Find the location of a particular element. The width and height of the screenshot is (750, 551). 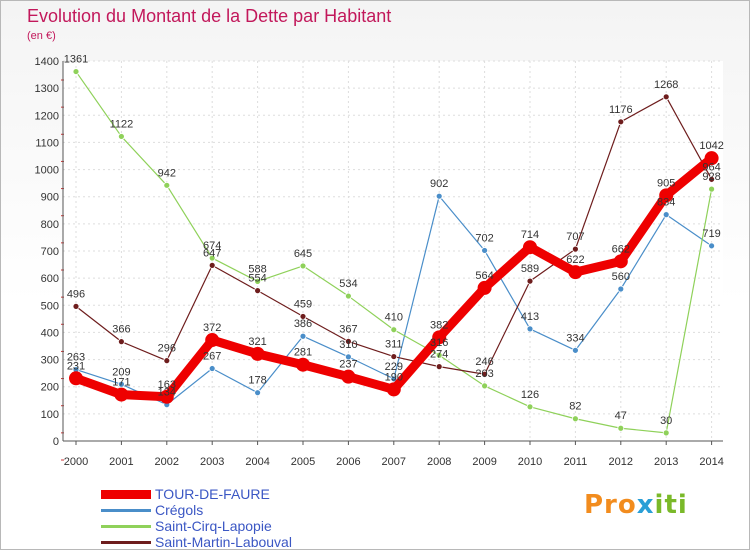

y-tick-label: 400 is located at coordinates (50, 333).